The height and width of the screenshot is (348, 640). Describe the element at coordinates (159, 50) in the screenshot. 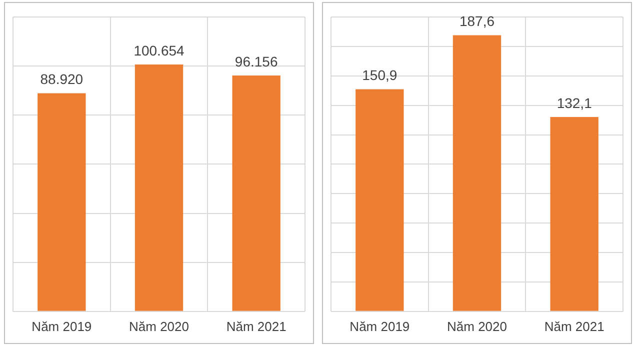

I see `data-label: 100.654` at that location.